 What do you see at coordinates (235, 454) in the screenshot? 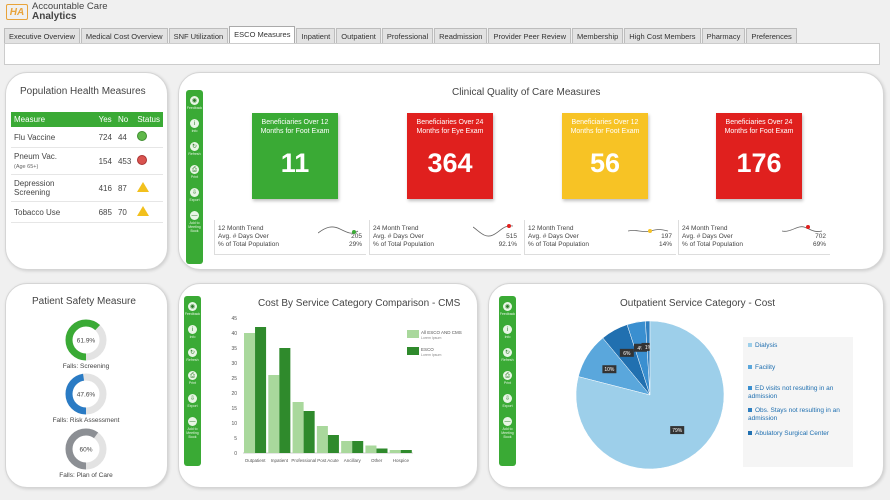
I see `y-tick-label: 0` at bounding box center [235, 454].